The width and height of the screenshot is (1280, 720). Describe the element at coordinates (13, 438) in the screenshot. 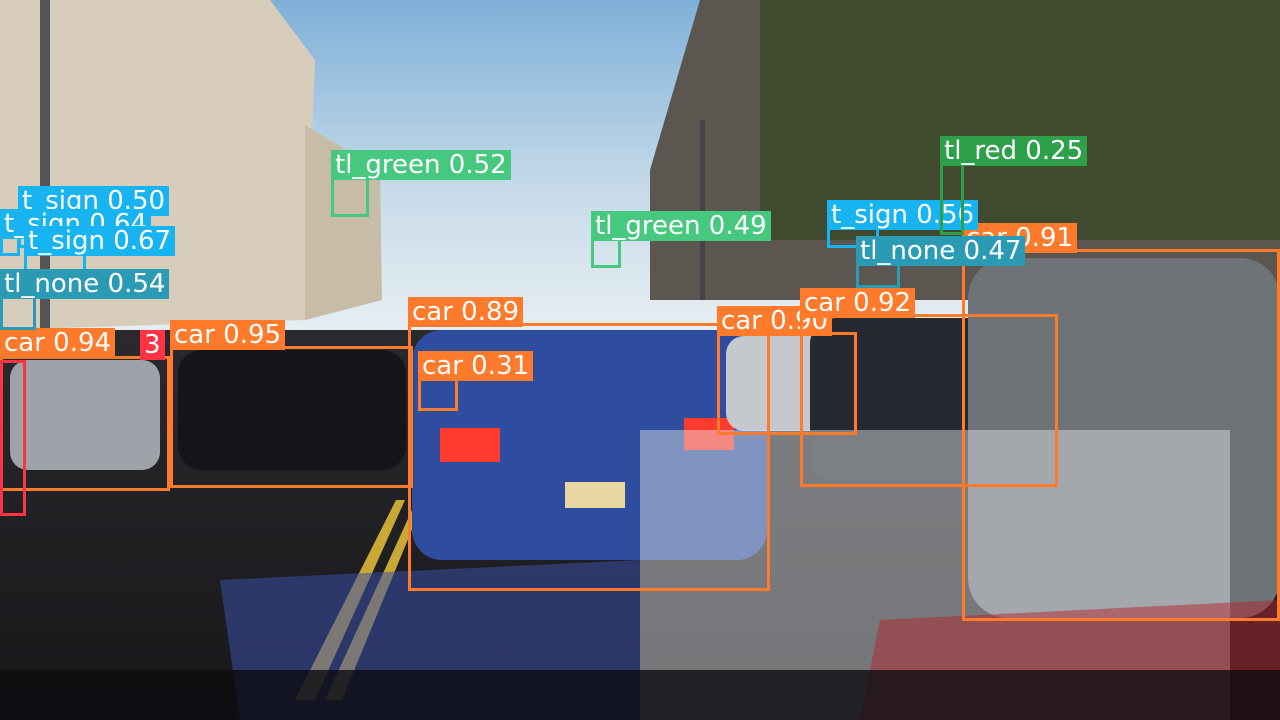

I see `detection-box-partial-red` at that location.